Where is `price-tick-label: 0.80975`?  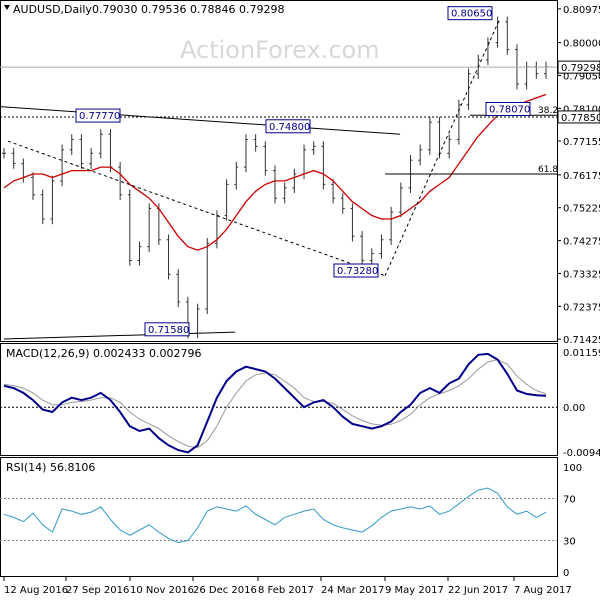
price-tick-label: 0.80975 is located at coordinates (581, 10).